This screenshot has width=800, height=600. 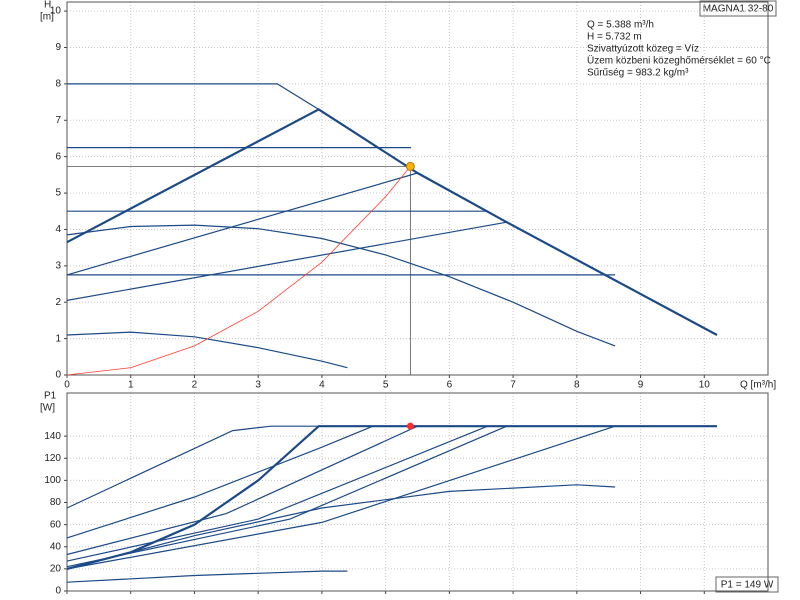 I want to click on y-tick-label: 100, so click(x=52, y=480).